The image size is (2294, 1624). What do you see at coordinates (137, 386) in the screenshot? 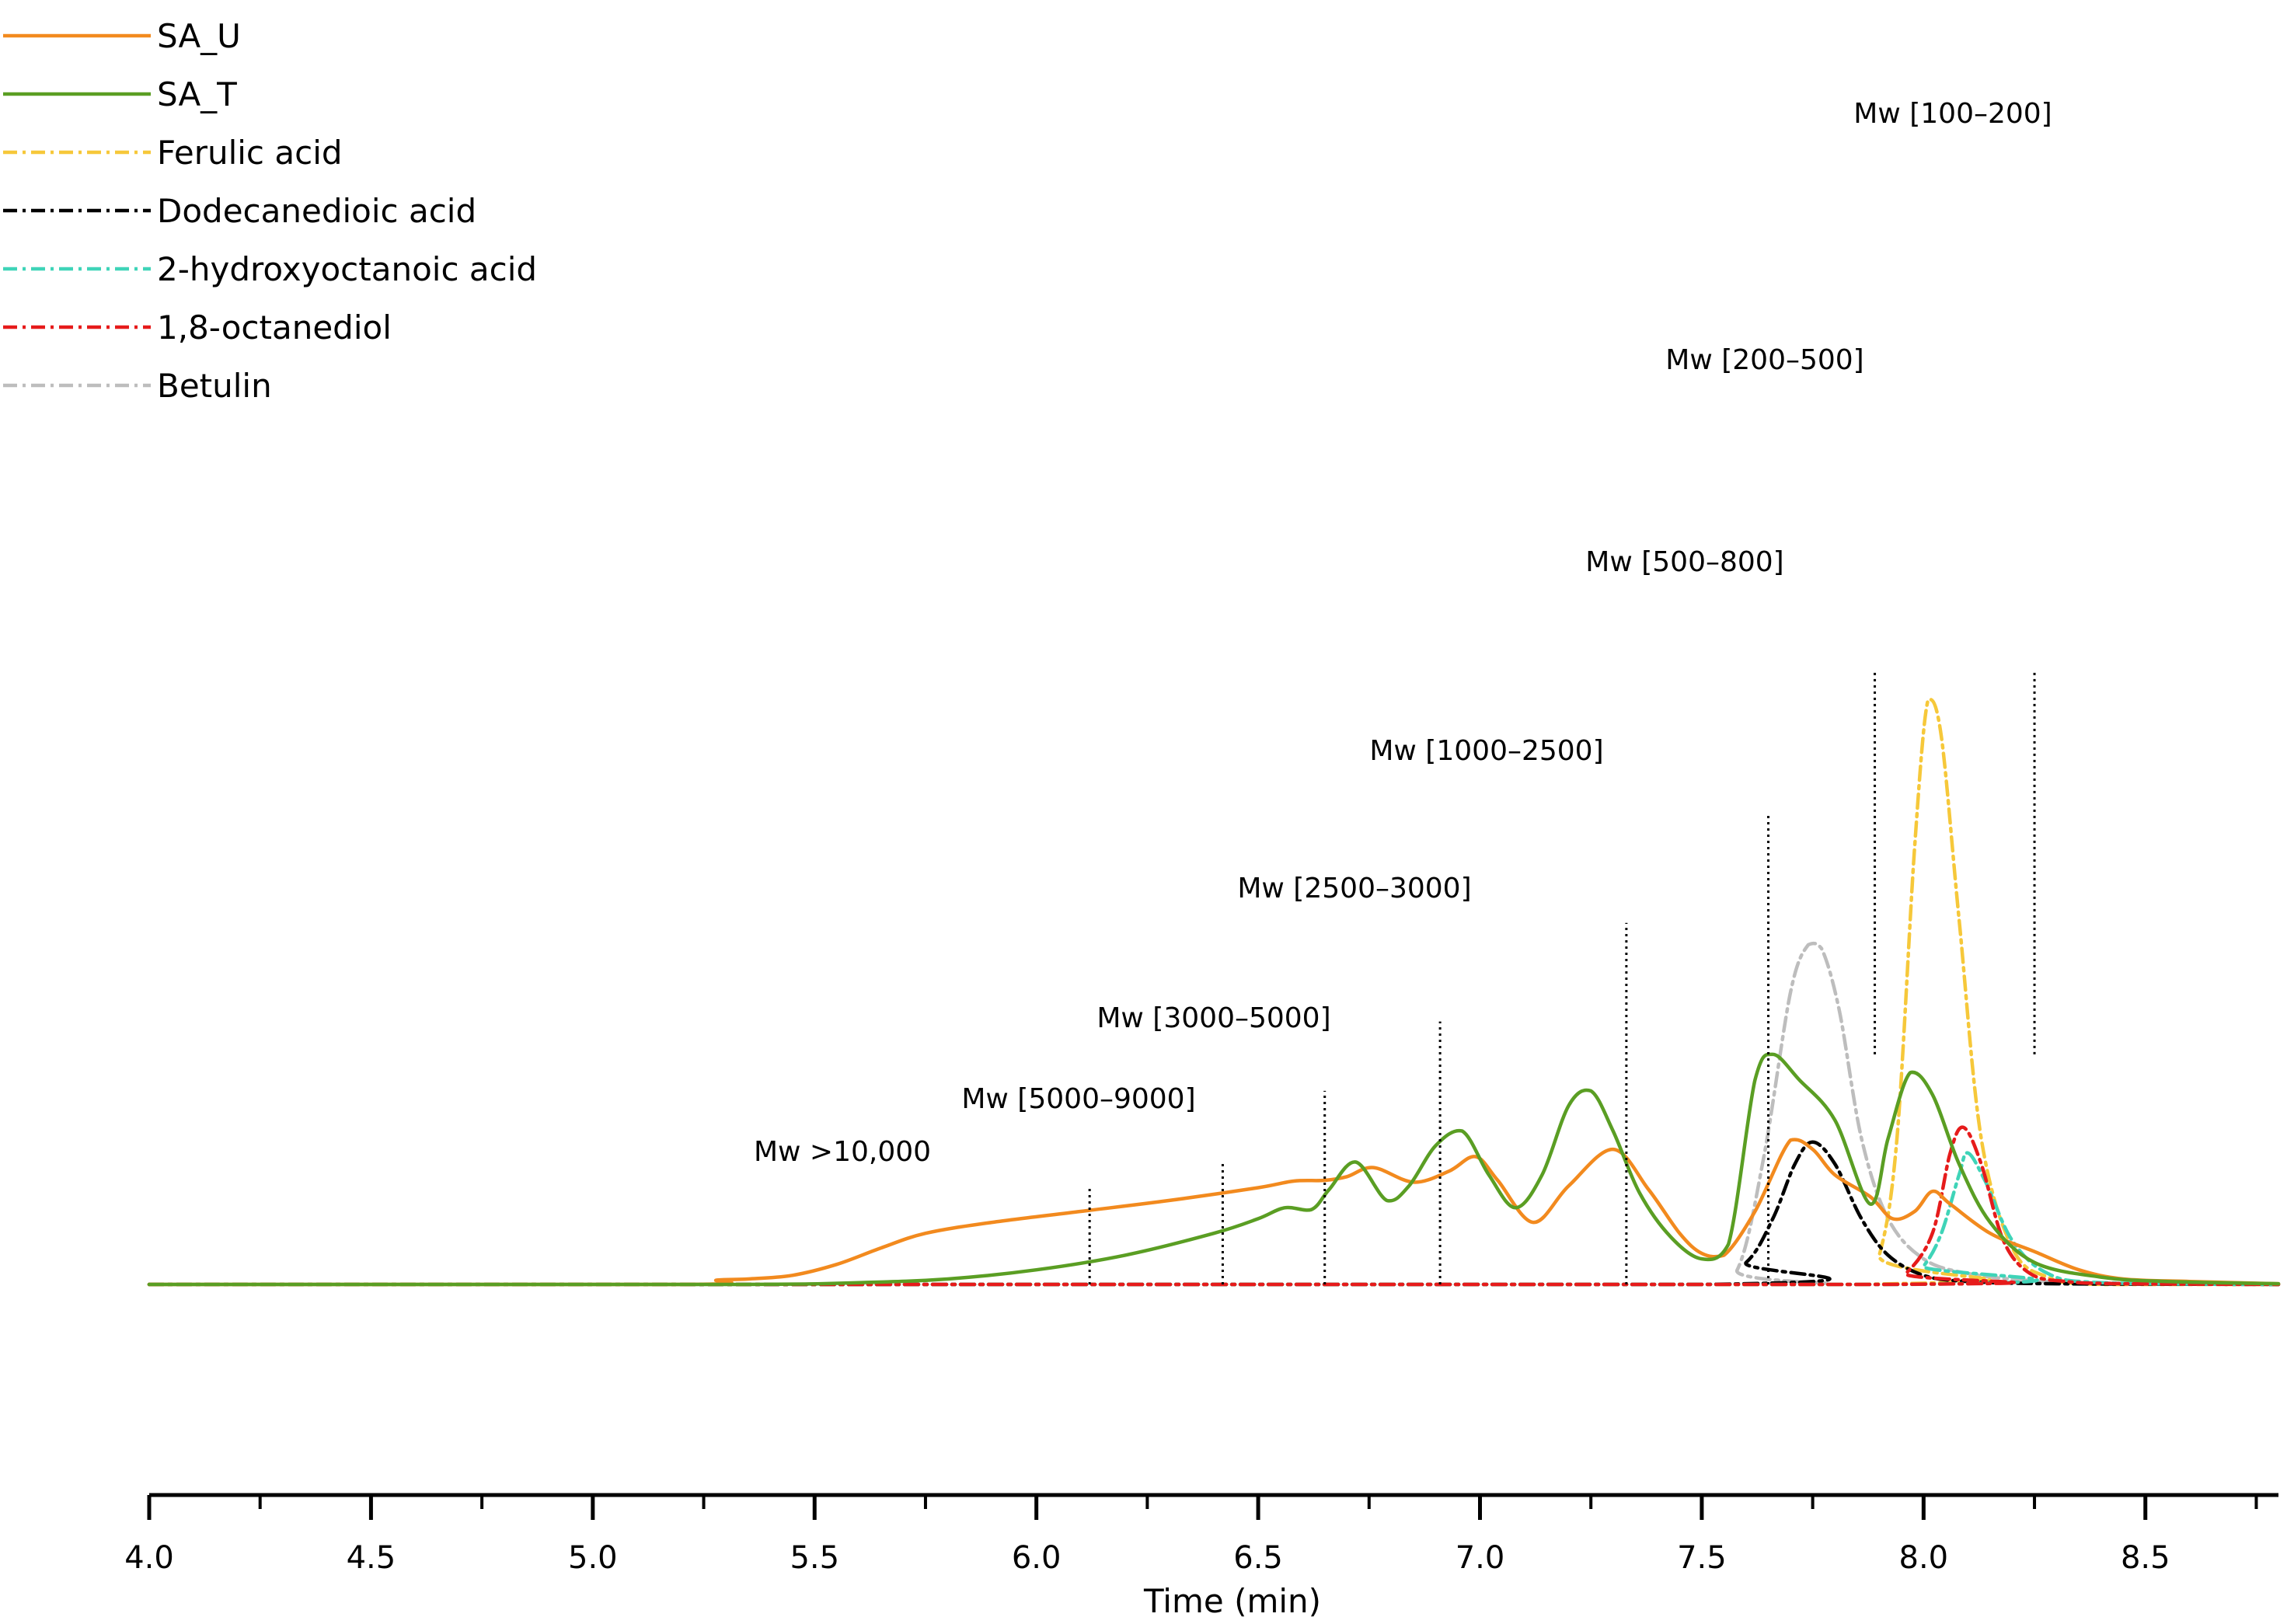
I see `legend-item-betulin: Betulin` at bounding box center [137, 386].